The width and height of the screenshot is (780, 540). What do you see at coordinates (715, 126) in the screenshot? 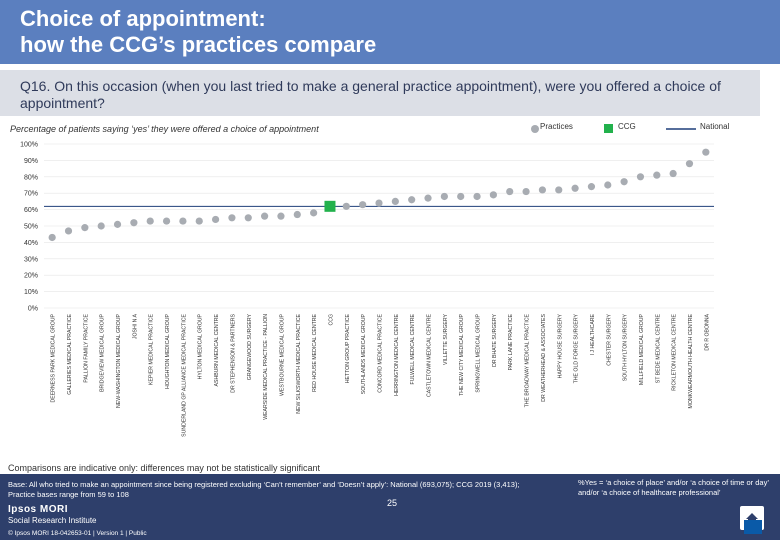
I see `legend-national-label: National` at bounding box center [715, 126].